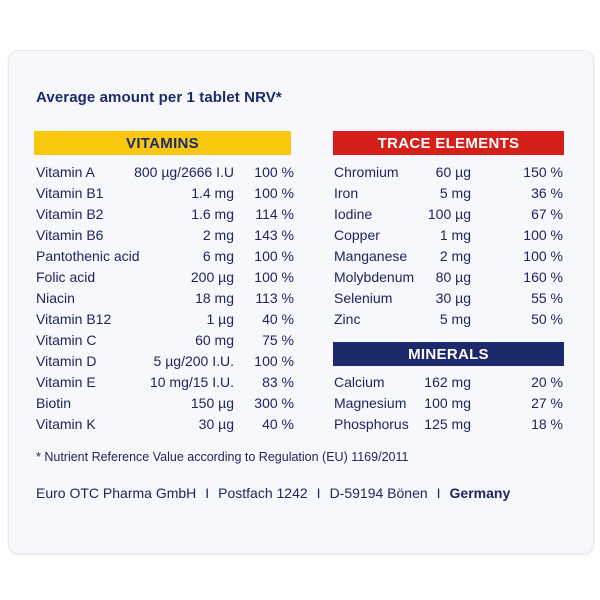 The image size is (600, 600). What do you see at coordinates (448, 382) in the screenshot?
I see `nutrient-row: Calcium 162 mg 20 %` at bounding box center [448, 382].